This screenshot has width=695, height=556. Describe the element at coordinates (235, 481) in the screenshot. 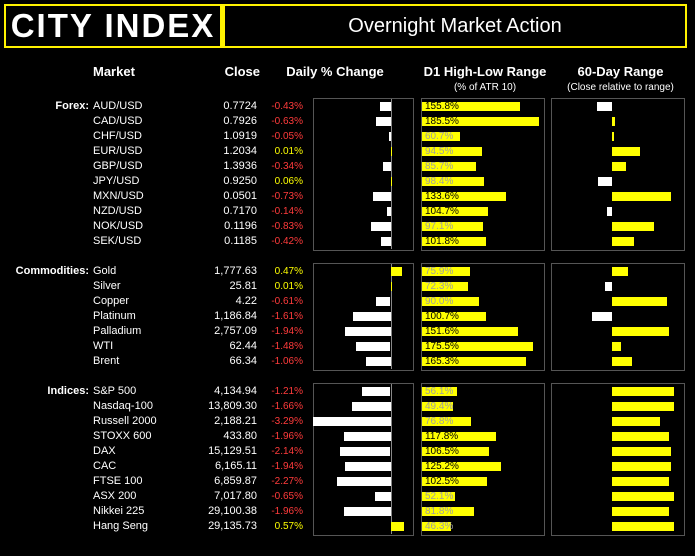

I see `close-value: 6,859.87` at that location.